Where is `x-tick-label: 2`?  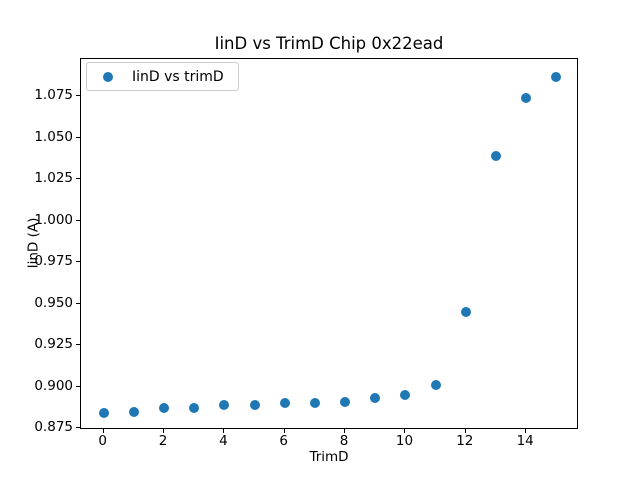
x-tick-label: 2 is located at coordinates (163, 441).